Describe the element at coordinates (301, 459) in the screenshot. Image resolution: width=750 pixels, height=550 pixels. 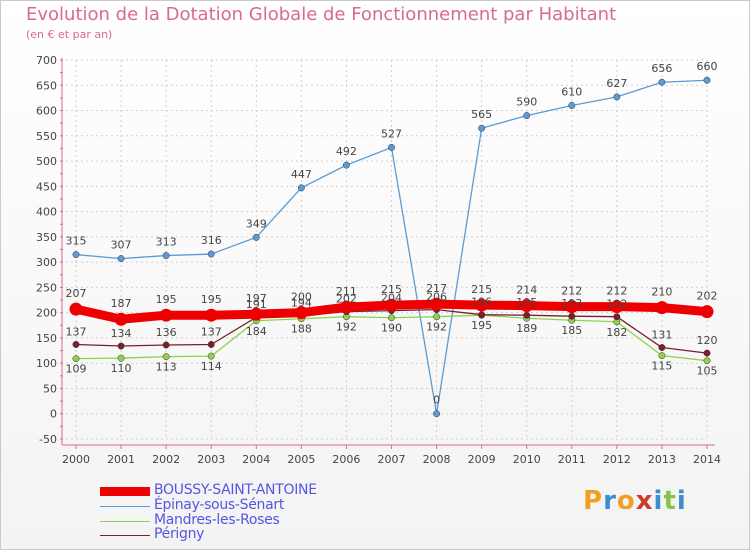
I see `x-tick-label: 2005` at that location.